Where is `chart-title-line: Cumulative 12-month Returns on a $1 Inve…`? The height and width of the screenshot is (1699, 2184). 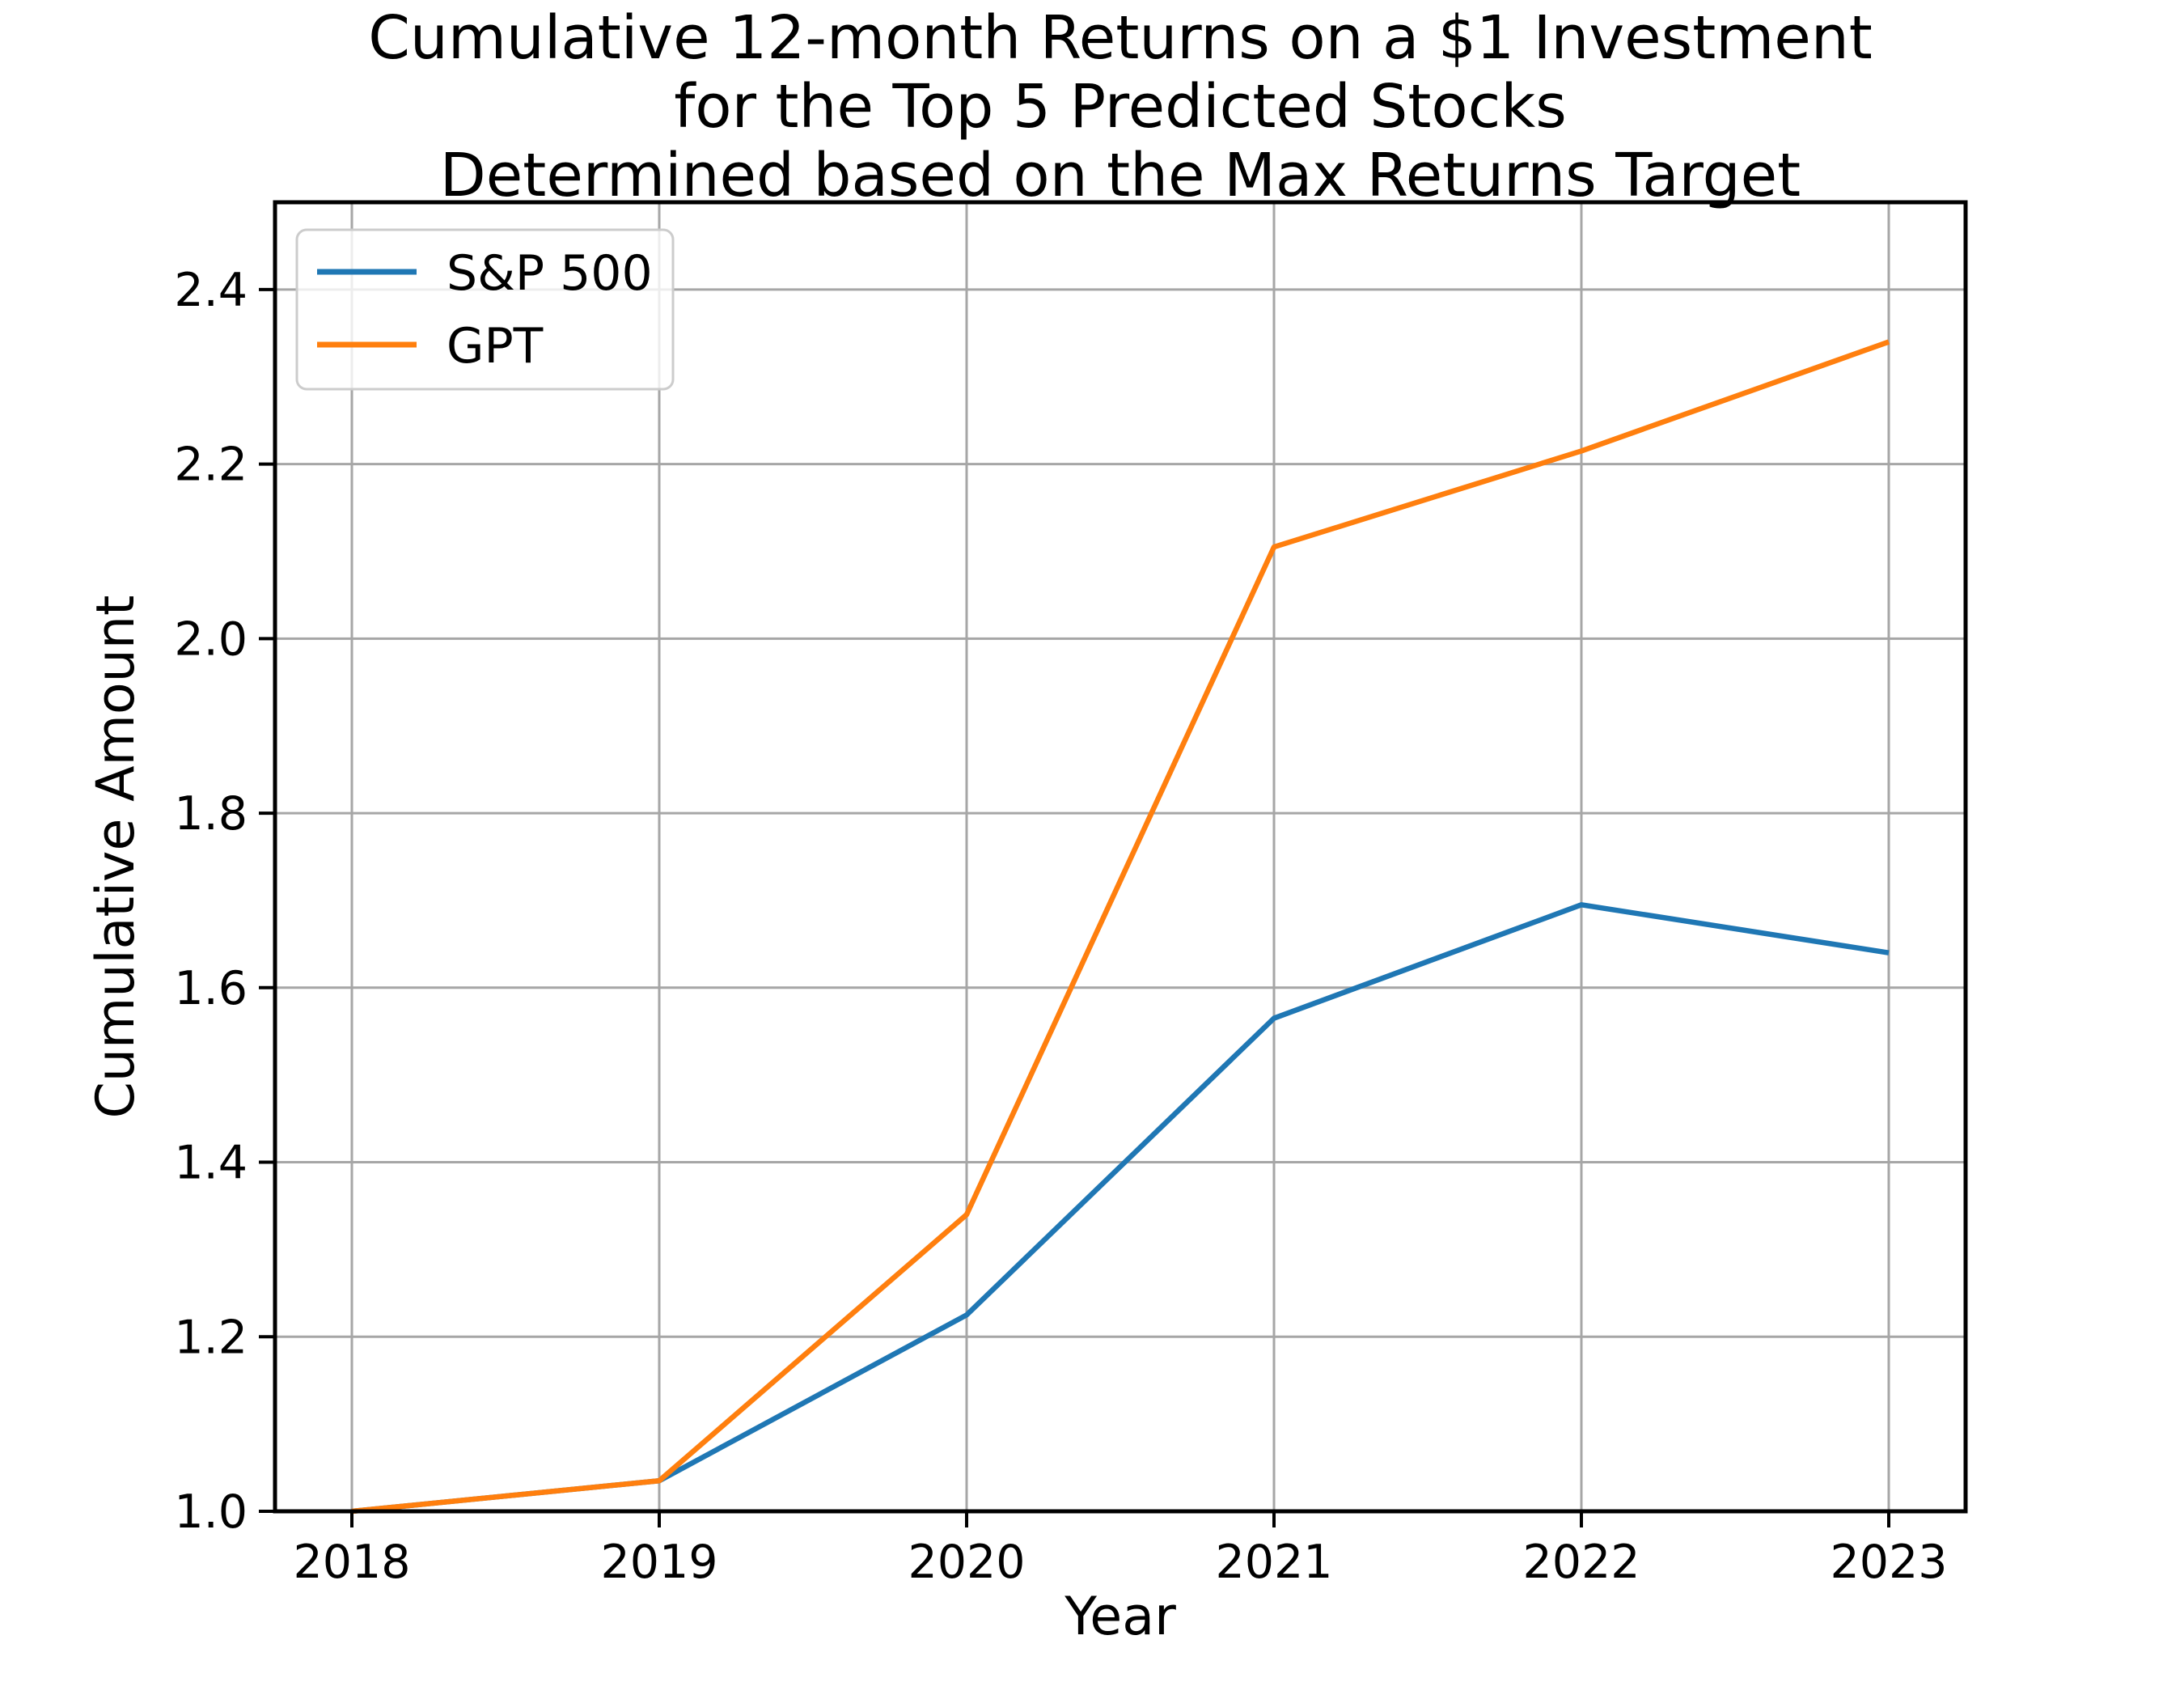 chart-title-line: Cumulative 12-month Returns on a $1 Inve… is located at coordinates (1120, 38).